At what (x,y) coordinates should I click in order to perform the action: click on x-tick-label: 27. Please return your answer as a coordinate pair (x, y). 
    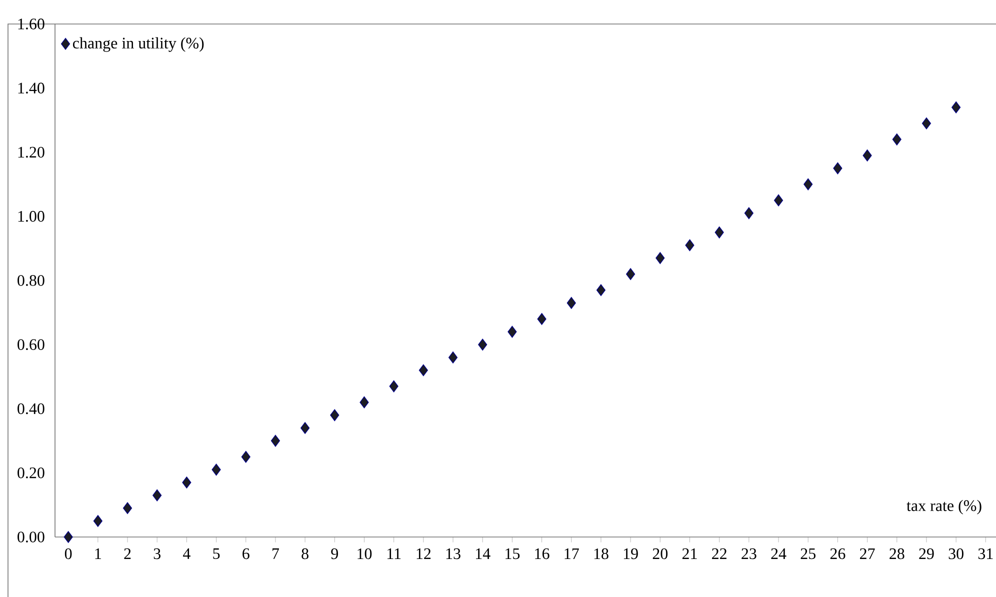
    Looking at the image, I should click on (867, 553).